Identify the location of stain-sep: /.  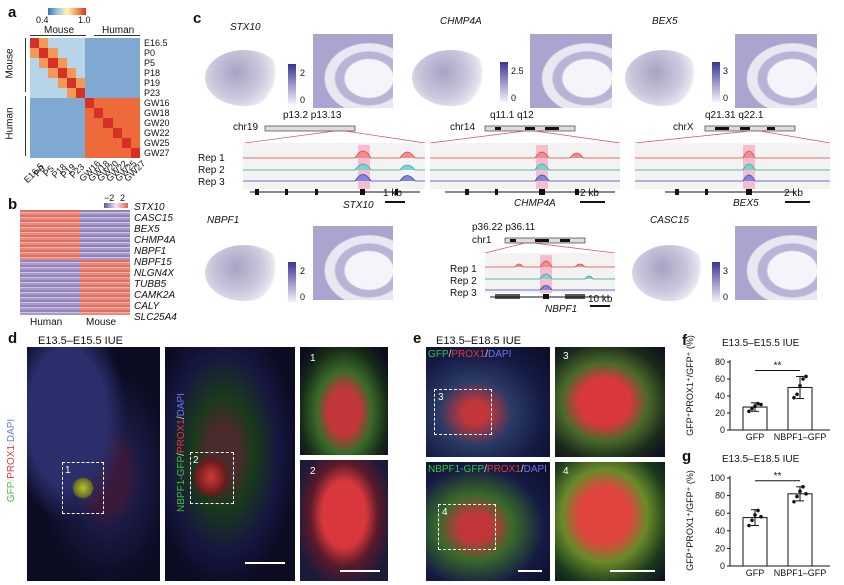
(12, 443).